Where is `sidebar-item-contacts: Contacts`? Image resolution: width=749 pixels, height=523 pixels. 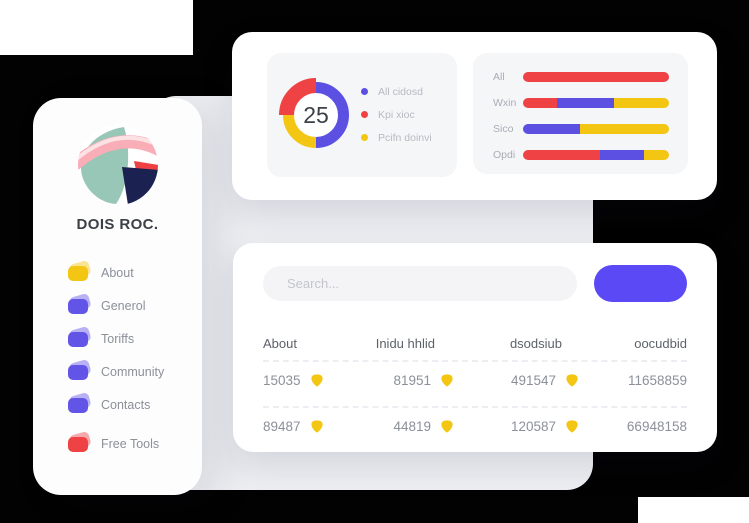
sidebar-item-contacts: Contacts is located at coordinates (135, 405).